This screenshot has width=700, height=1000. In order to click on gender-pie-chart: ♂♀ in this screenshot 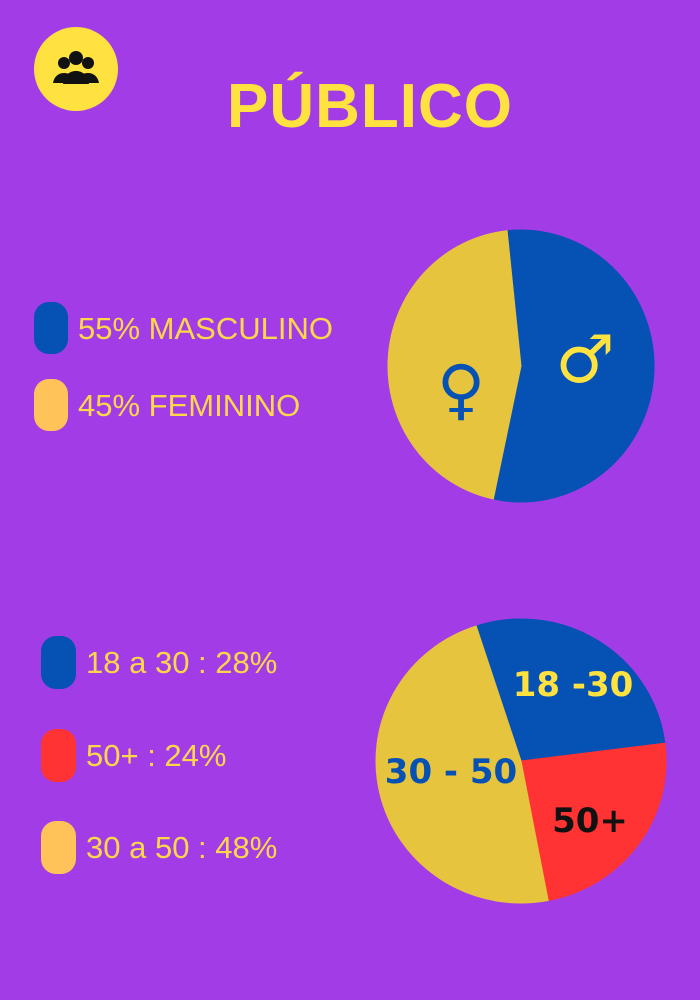, I will do `click(521, 366)`.